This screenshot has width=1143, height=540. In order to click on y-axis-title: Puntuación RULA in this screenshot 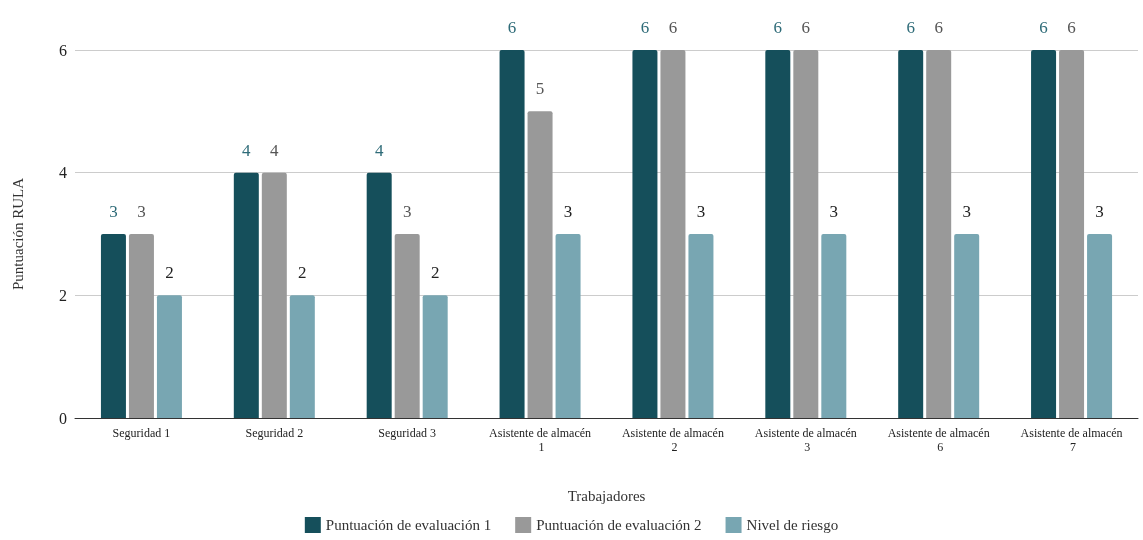, I will do `click(17, 234)`.